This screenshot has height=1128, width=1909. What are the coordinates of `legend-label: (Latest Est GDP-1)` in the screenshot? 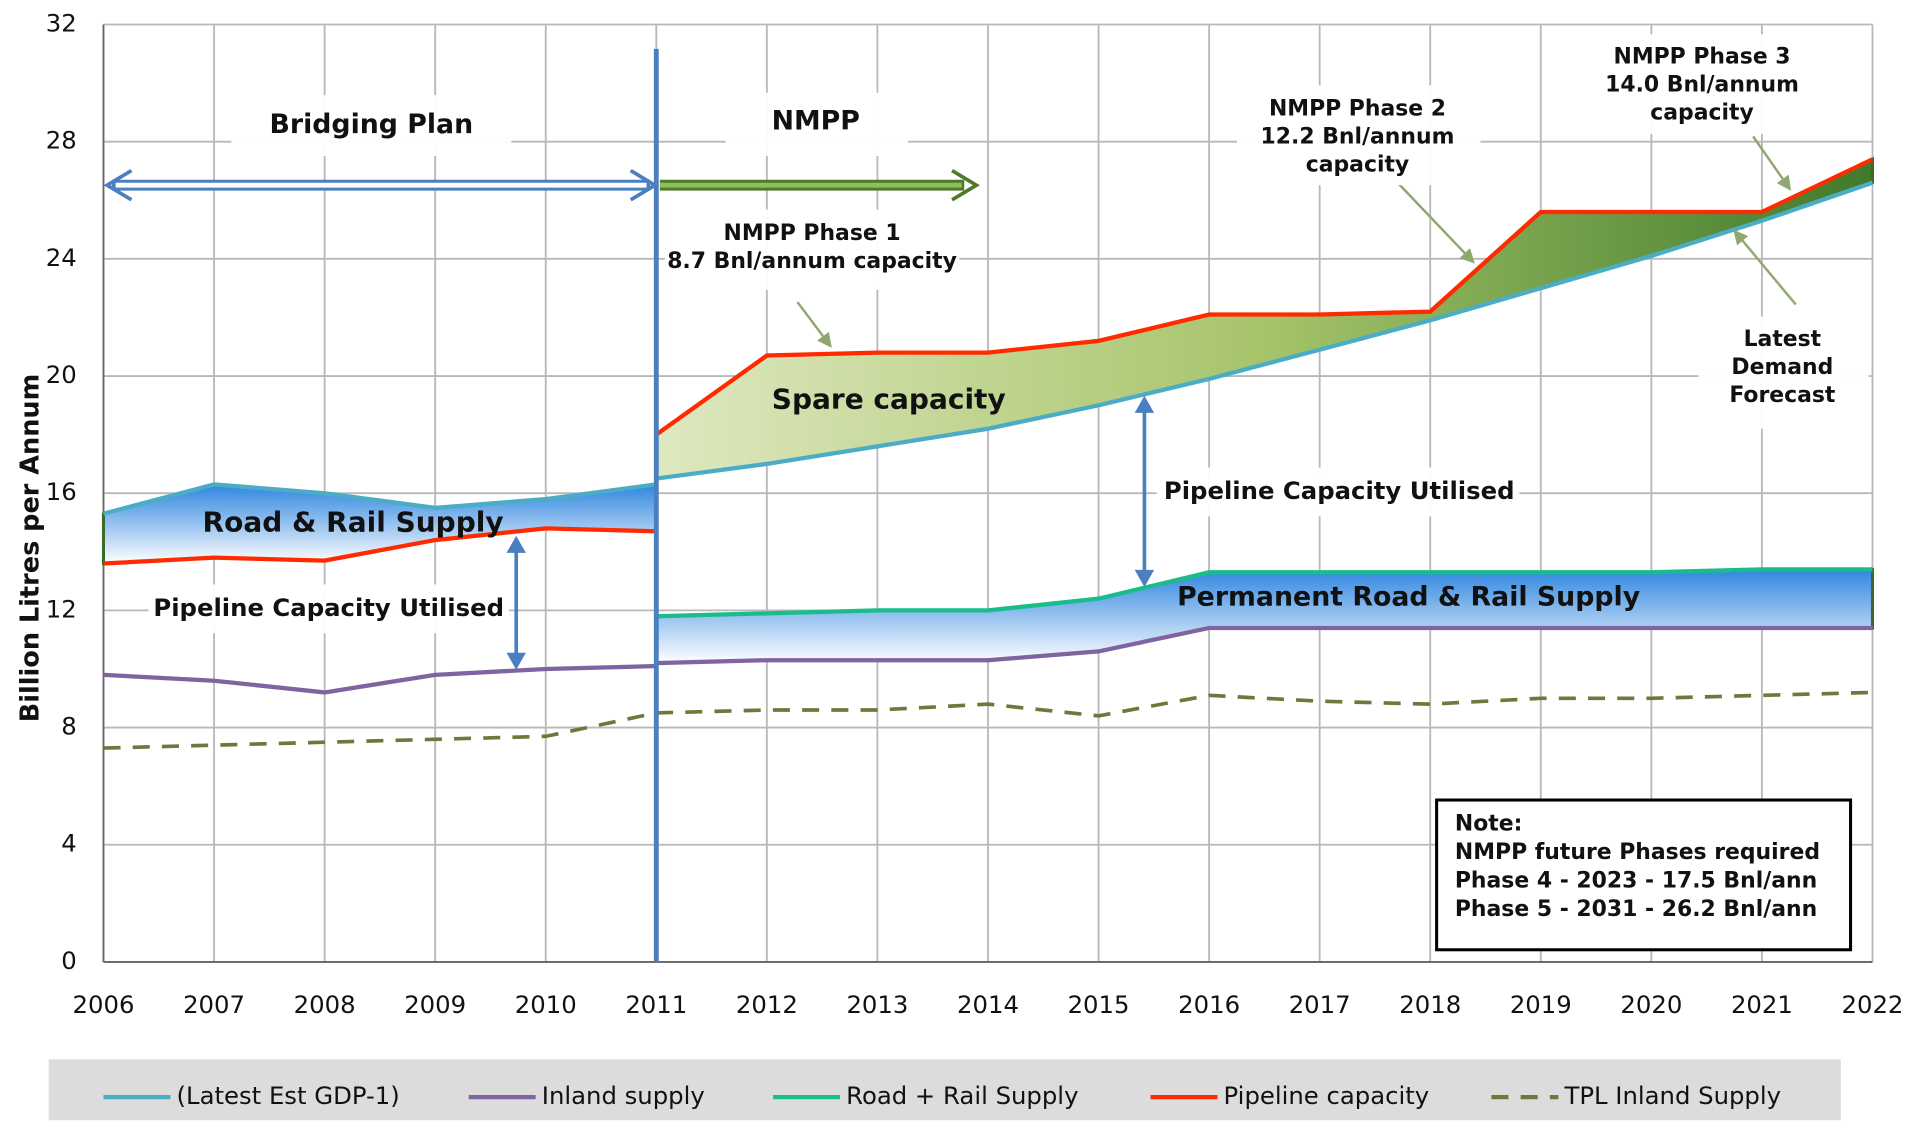 It's located at (288, 1095).